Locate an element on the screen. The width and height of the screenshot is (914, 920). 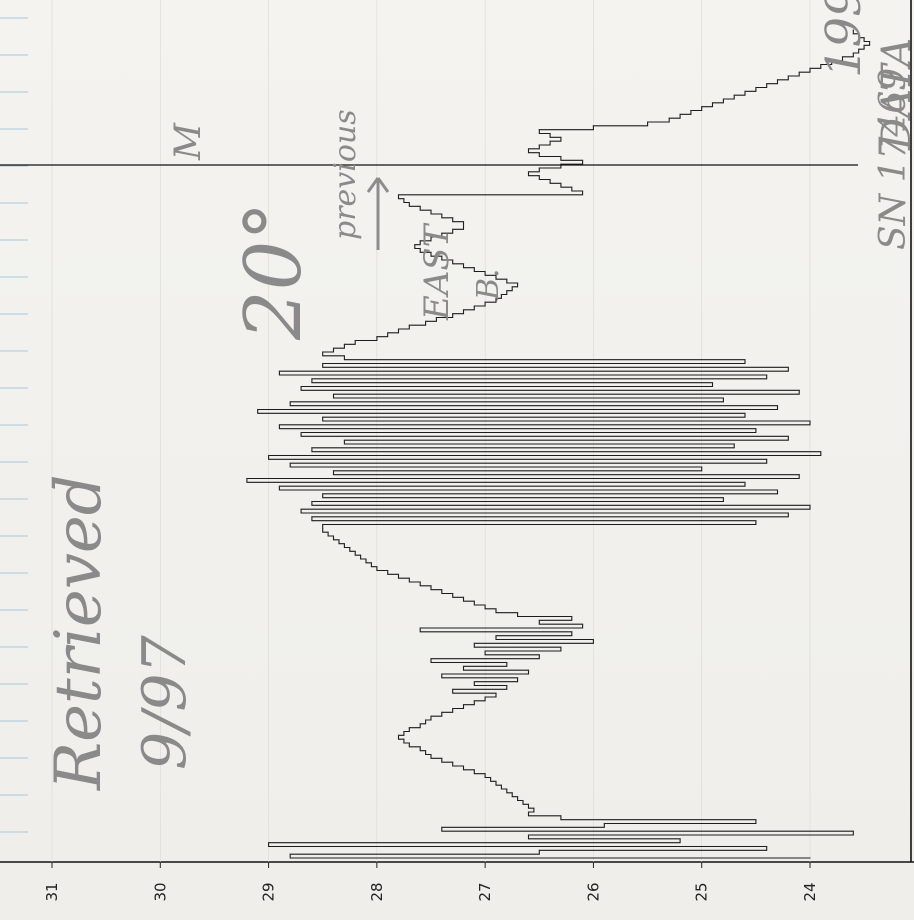
note-arrow is located at coordinates (378, 213).